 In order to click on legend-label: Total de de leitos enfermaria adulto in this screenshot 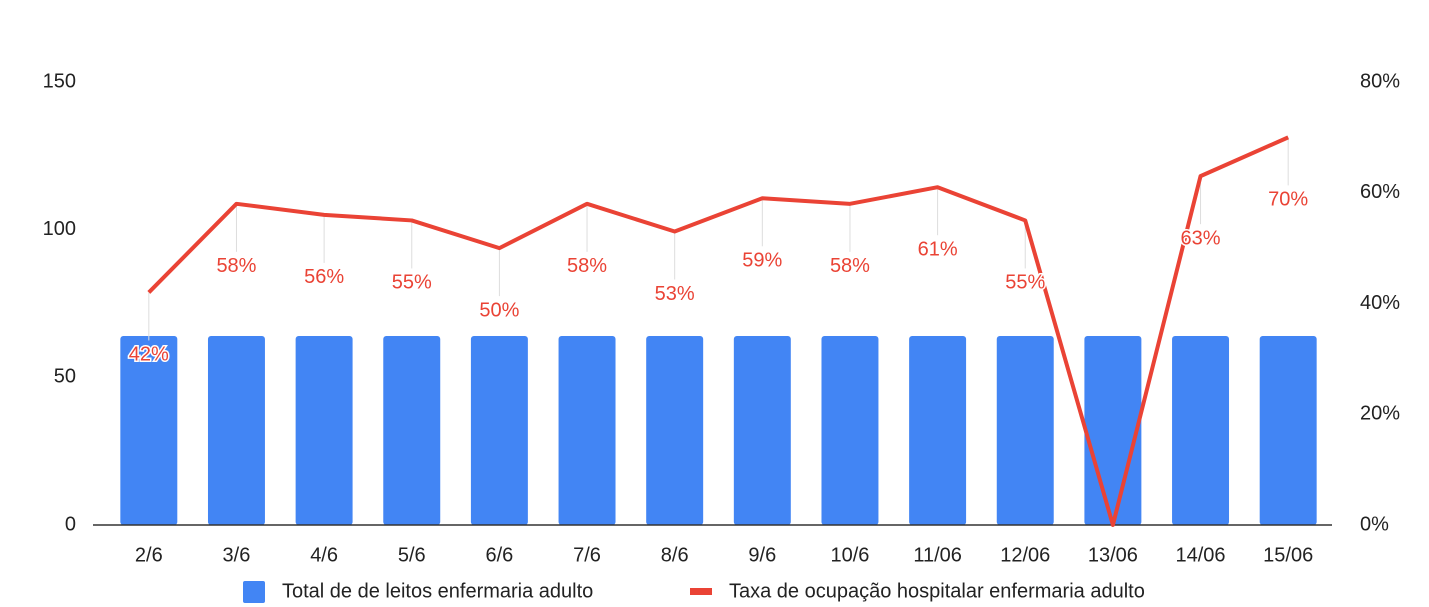, I will do `click(437, 591)`.